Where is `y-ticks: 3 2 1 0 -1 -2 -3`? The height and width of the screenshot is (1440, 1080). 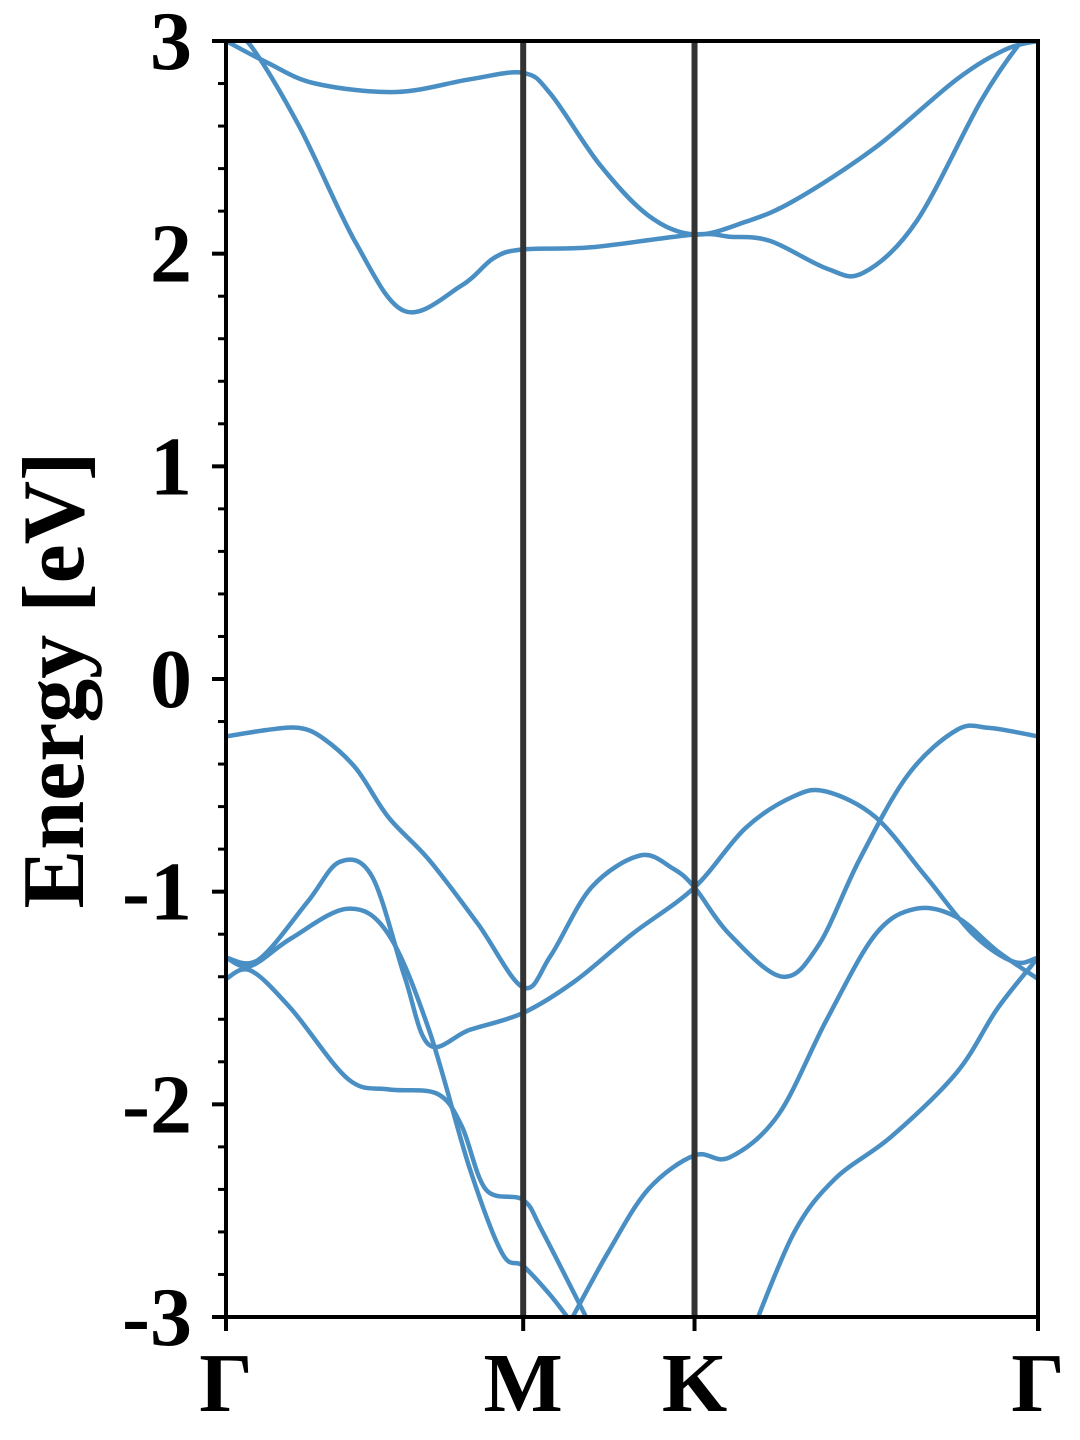
y-ticks: 3 2 1 0 -1 -2 -3 is located at coordinates (174, 682).